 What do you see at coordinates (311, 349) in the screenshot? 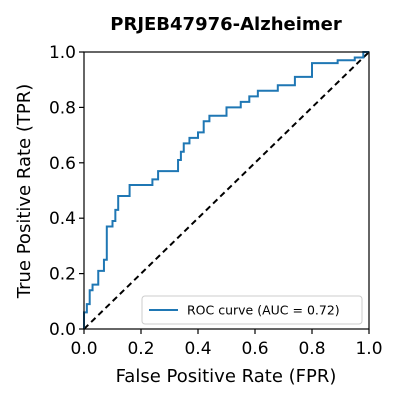
I see `x-tick-label: 0.8` at bounding box center [311, 349].